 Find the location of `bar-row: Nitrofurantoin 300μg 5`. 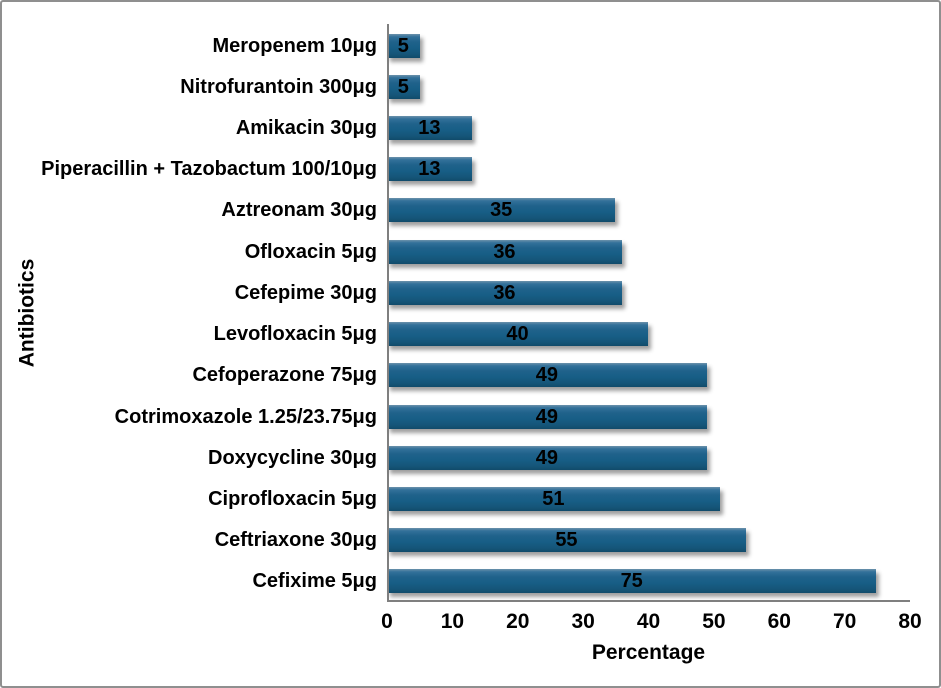

bar-row: Nitrofurantoin 300μg 5 is located at coordinates (455, 86).